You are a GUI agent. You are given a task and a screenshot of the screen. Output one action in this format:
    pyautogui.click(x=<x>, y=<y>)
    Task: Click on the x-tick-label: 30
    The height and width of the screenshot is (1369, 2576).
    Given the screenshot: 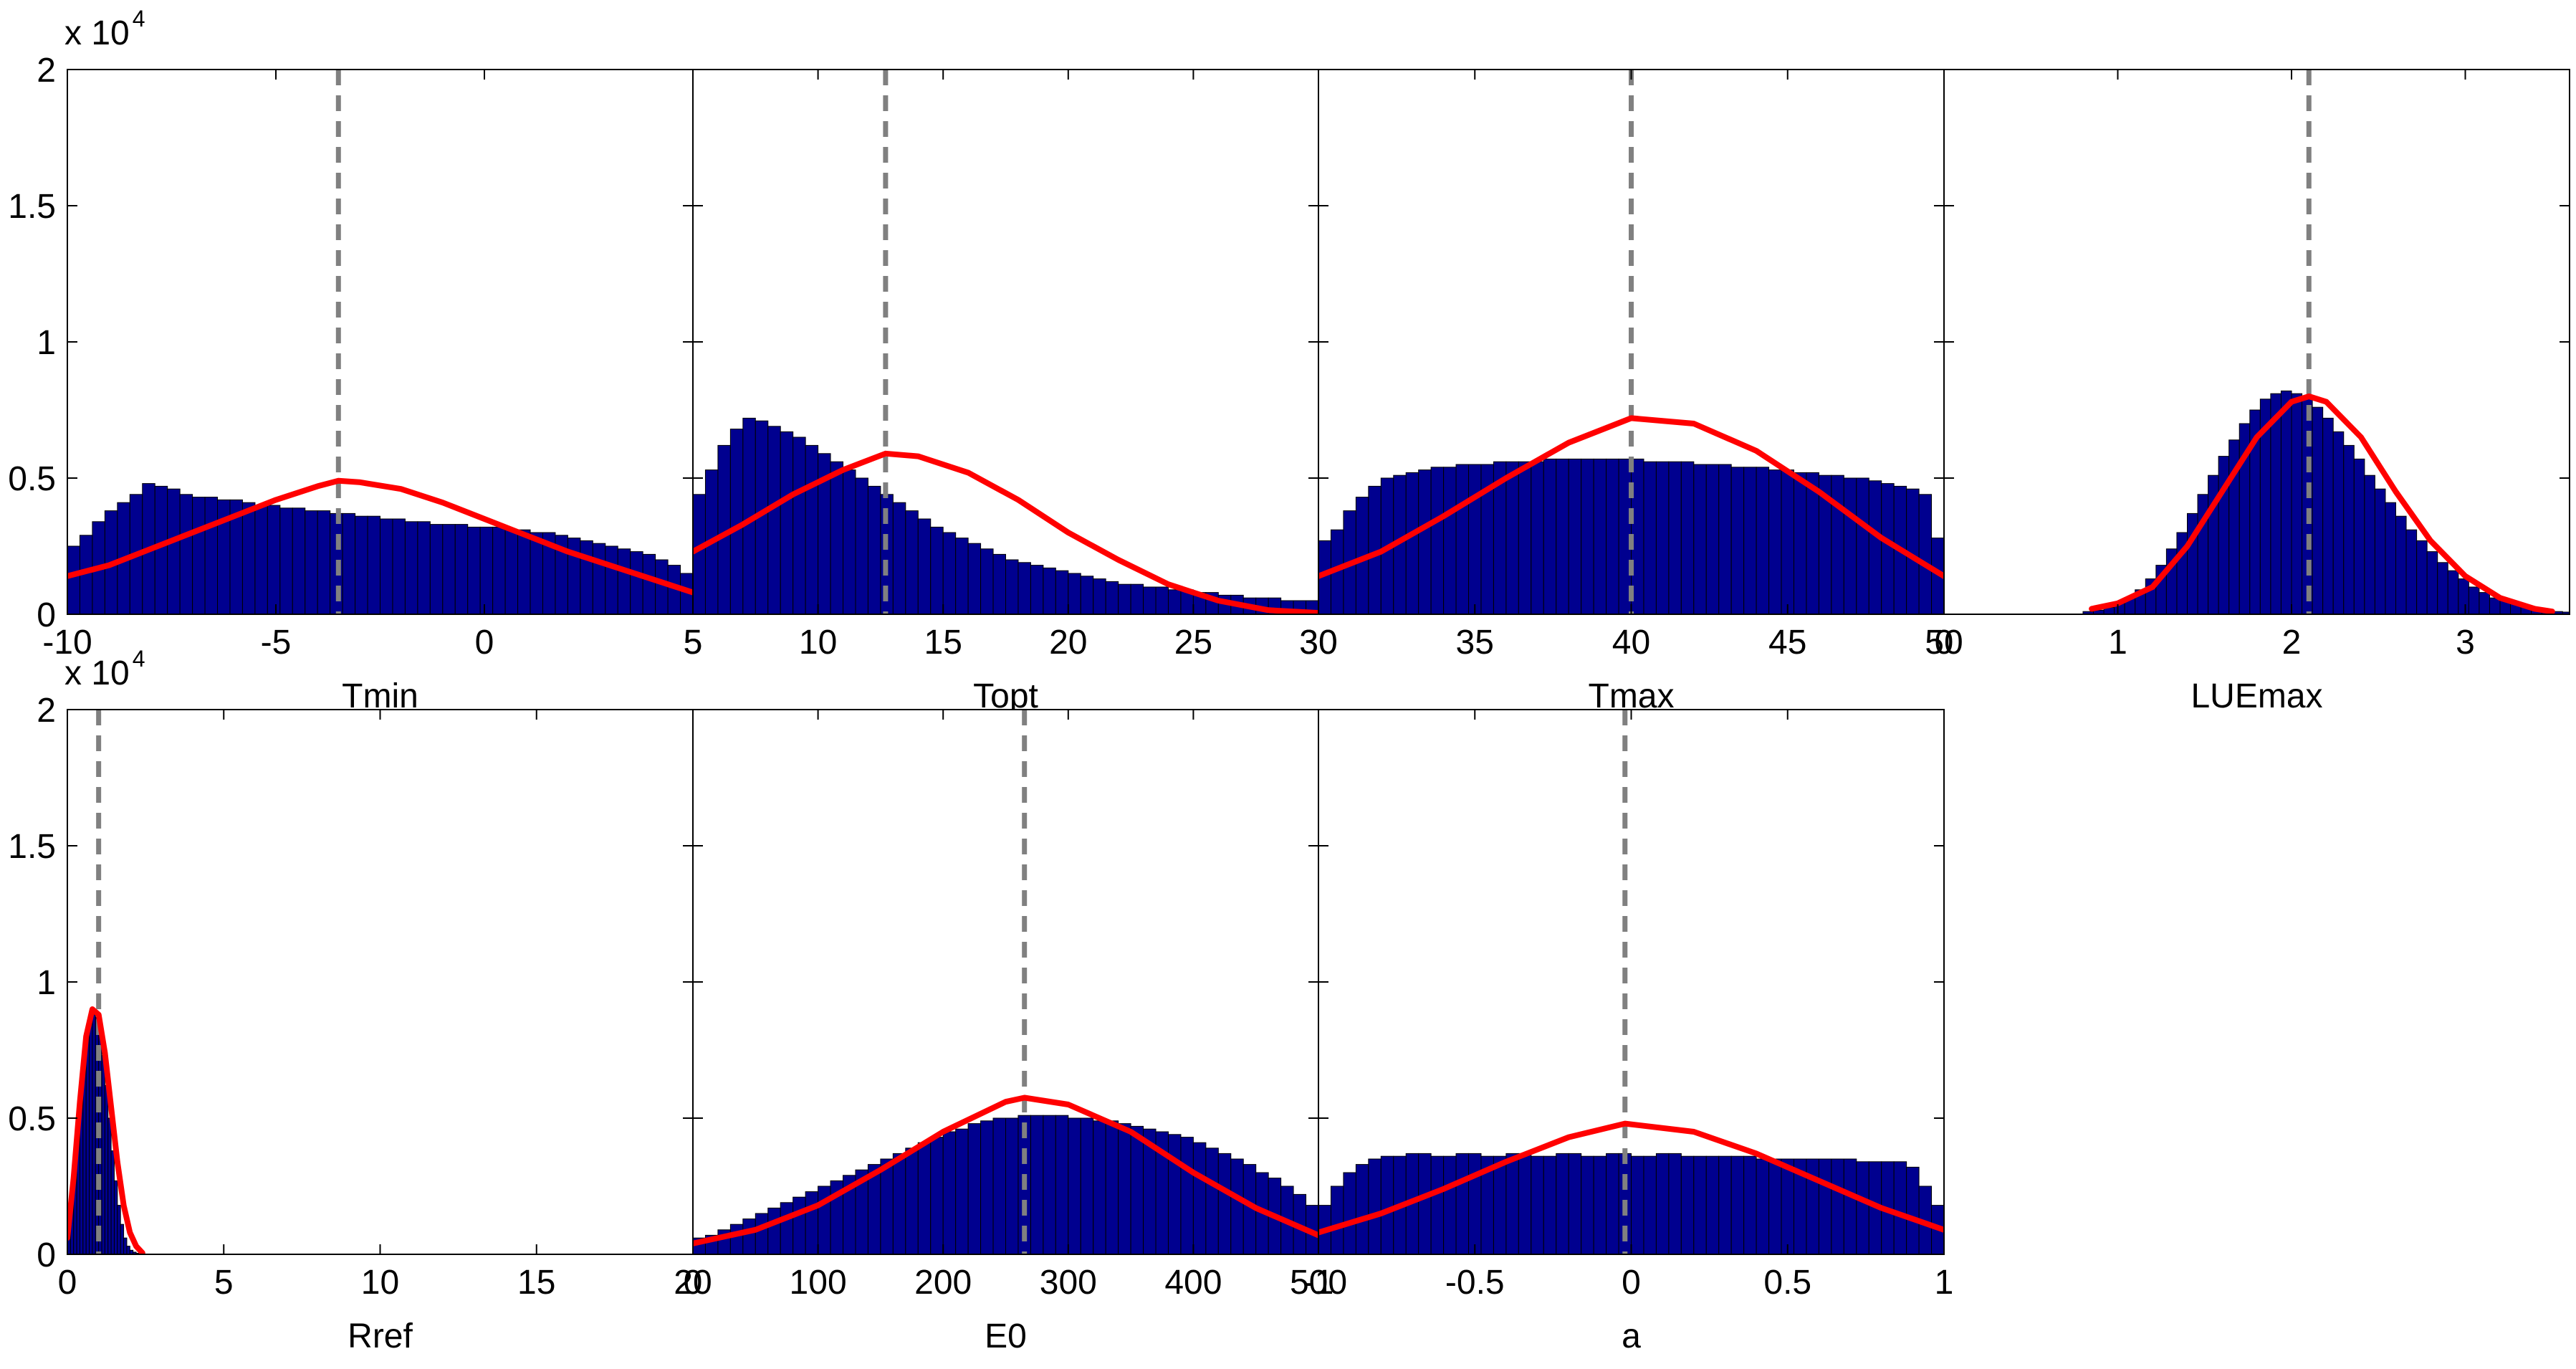 What is the action you would take?
    pyautogui.click(x=1318, y=643)
    